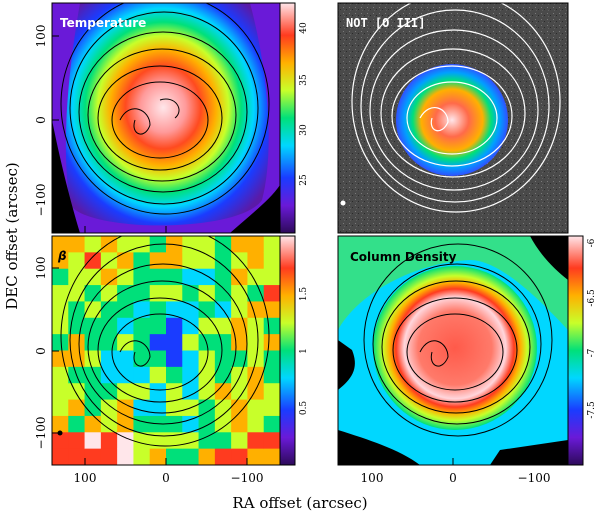  What do you see at coordinates (403, 257) in the screenshot?
I see `column-density-title: Column Density` at bounding box center [403, 257].